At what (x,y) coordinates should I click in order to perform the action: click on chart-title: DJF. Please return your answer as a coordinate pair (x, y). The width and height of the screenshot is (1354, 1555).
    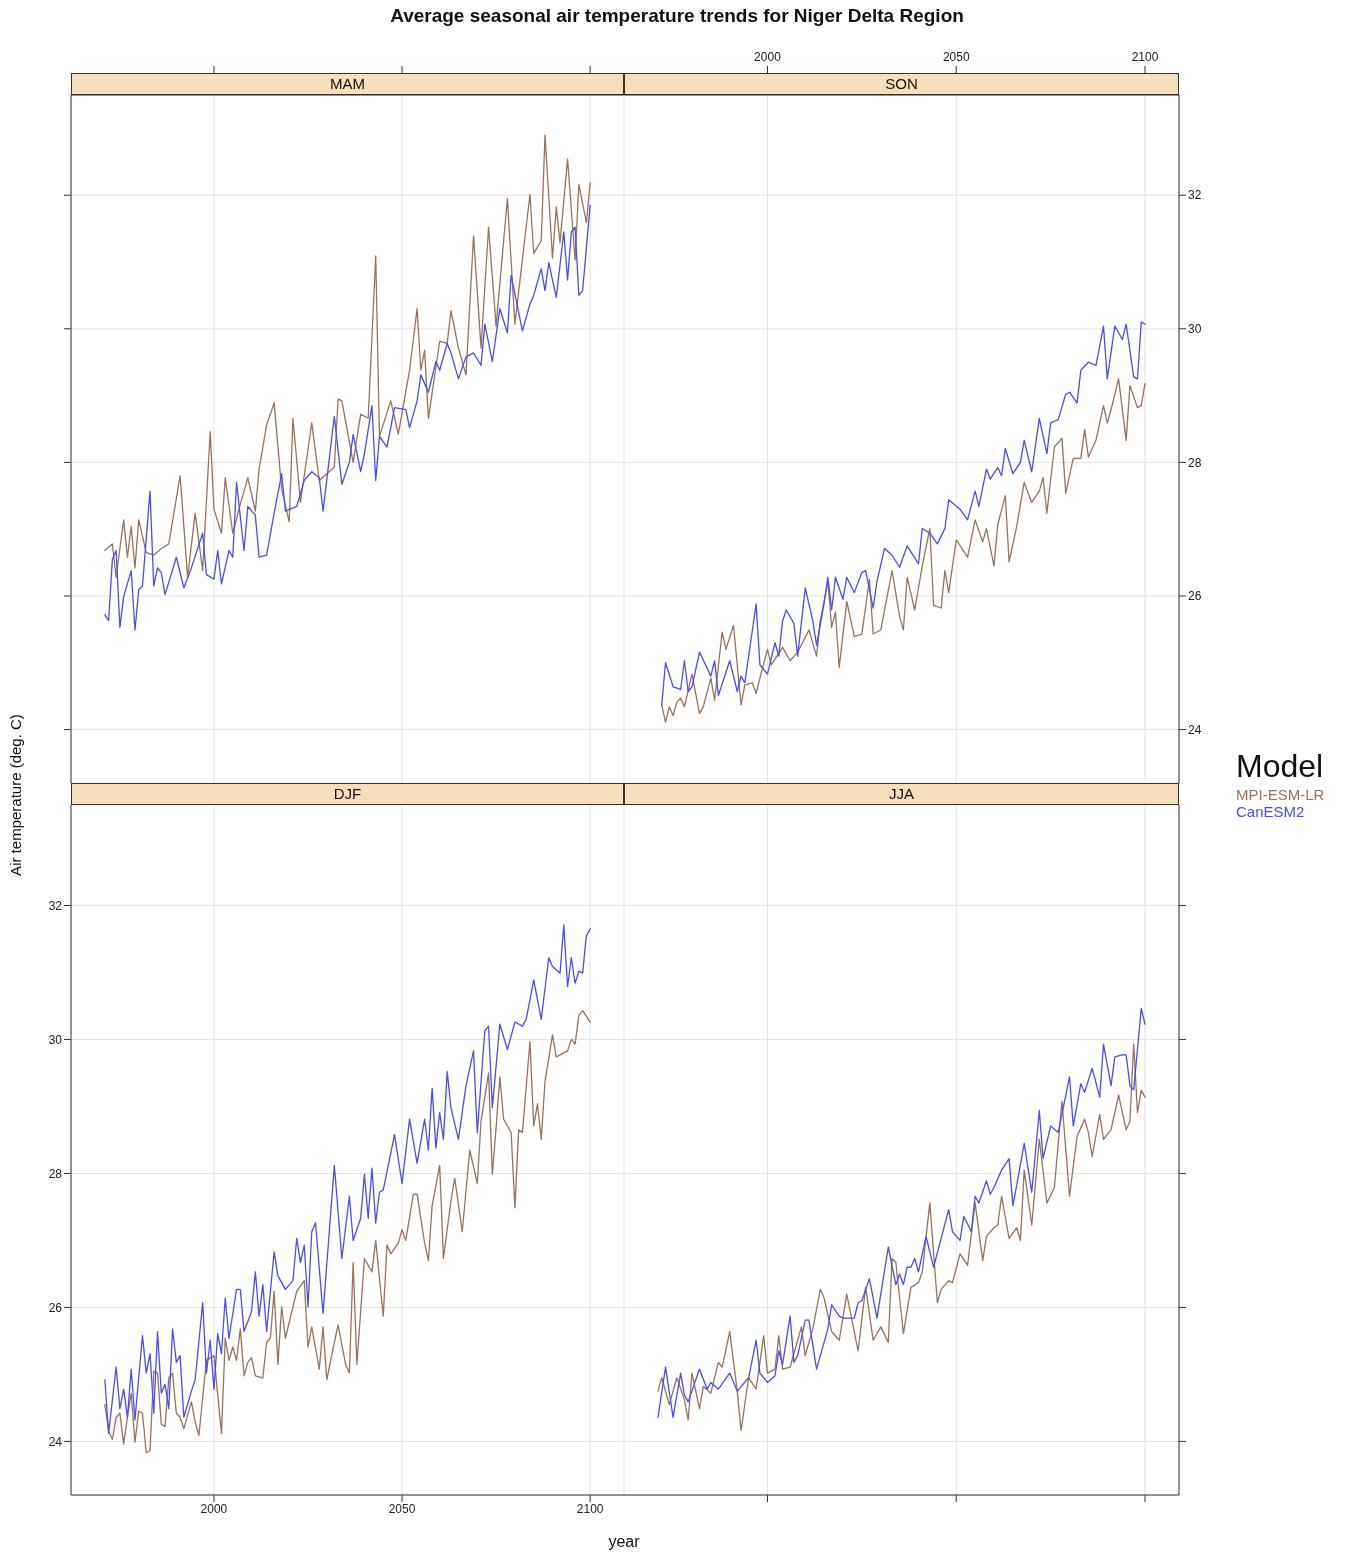
    Looking at the image, I should click on (347, 794).